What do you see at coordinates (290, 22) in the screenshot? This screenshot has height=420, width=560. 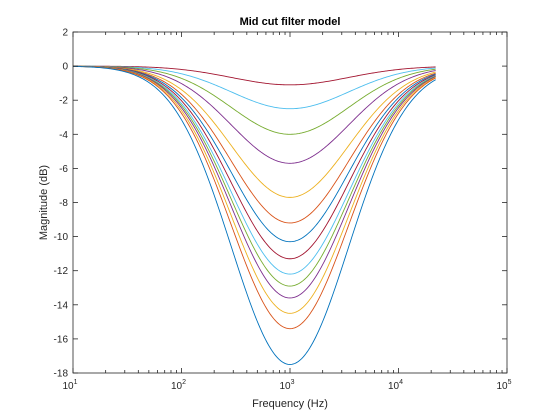 I see `chart-title: Mid cut filter model` at bounding box center [290, 22].